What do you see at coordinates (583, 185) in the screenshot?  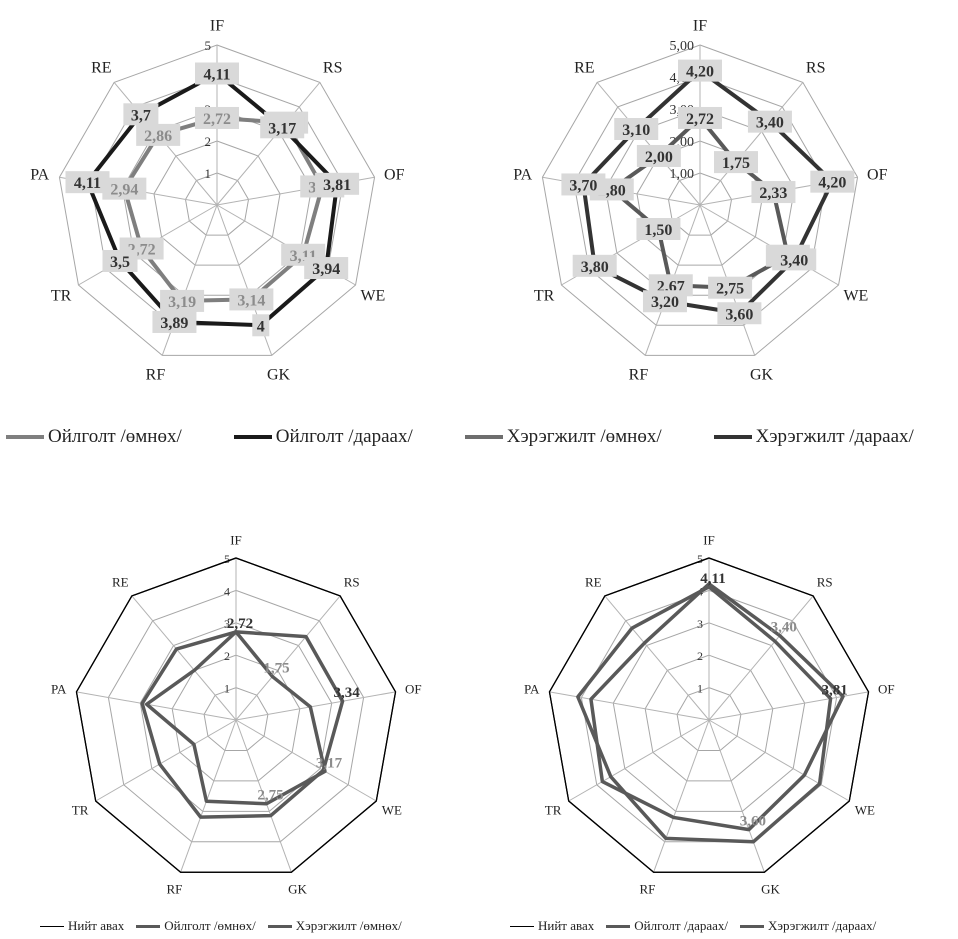 I see `data-label: 3,70` at bounding box center [583, 185].